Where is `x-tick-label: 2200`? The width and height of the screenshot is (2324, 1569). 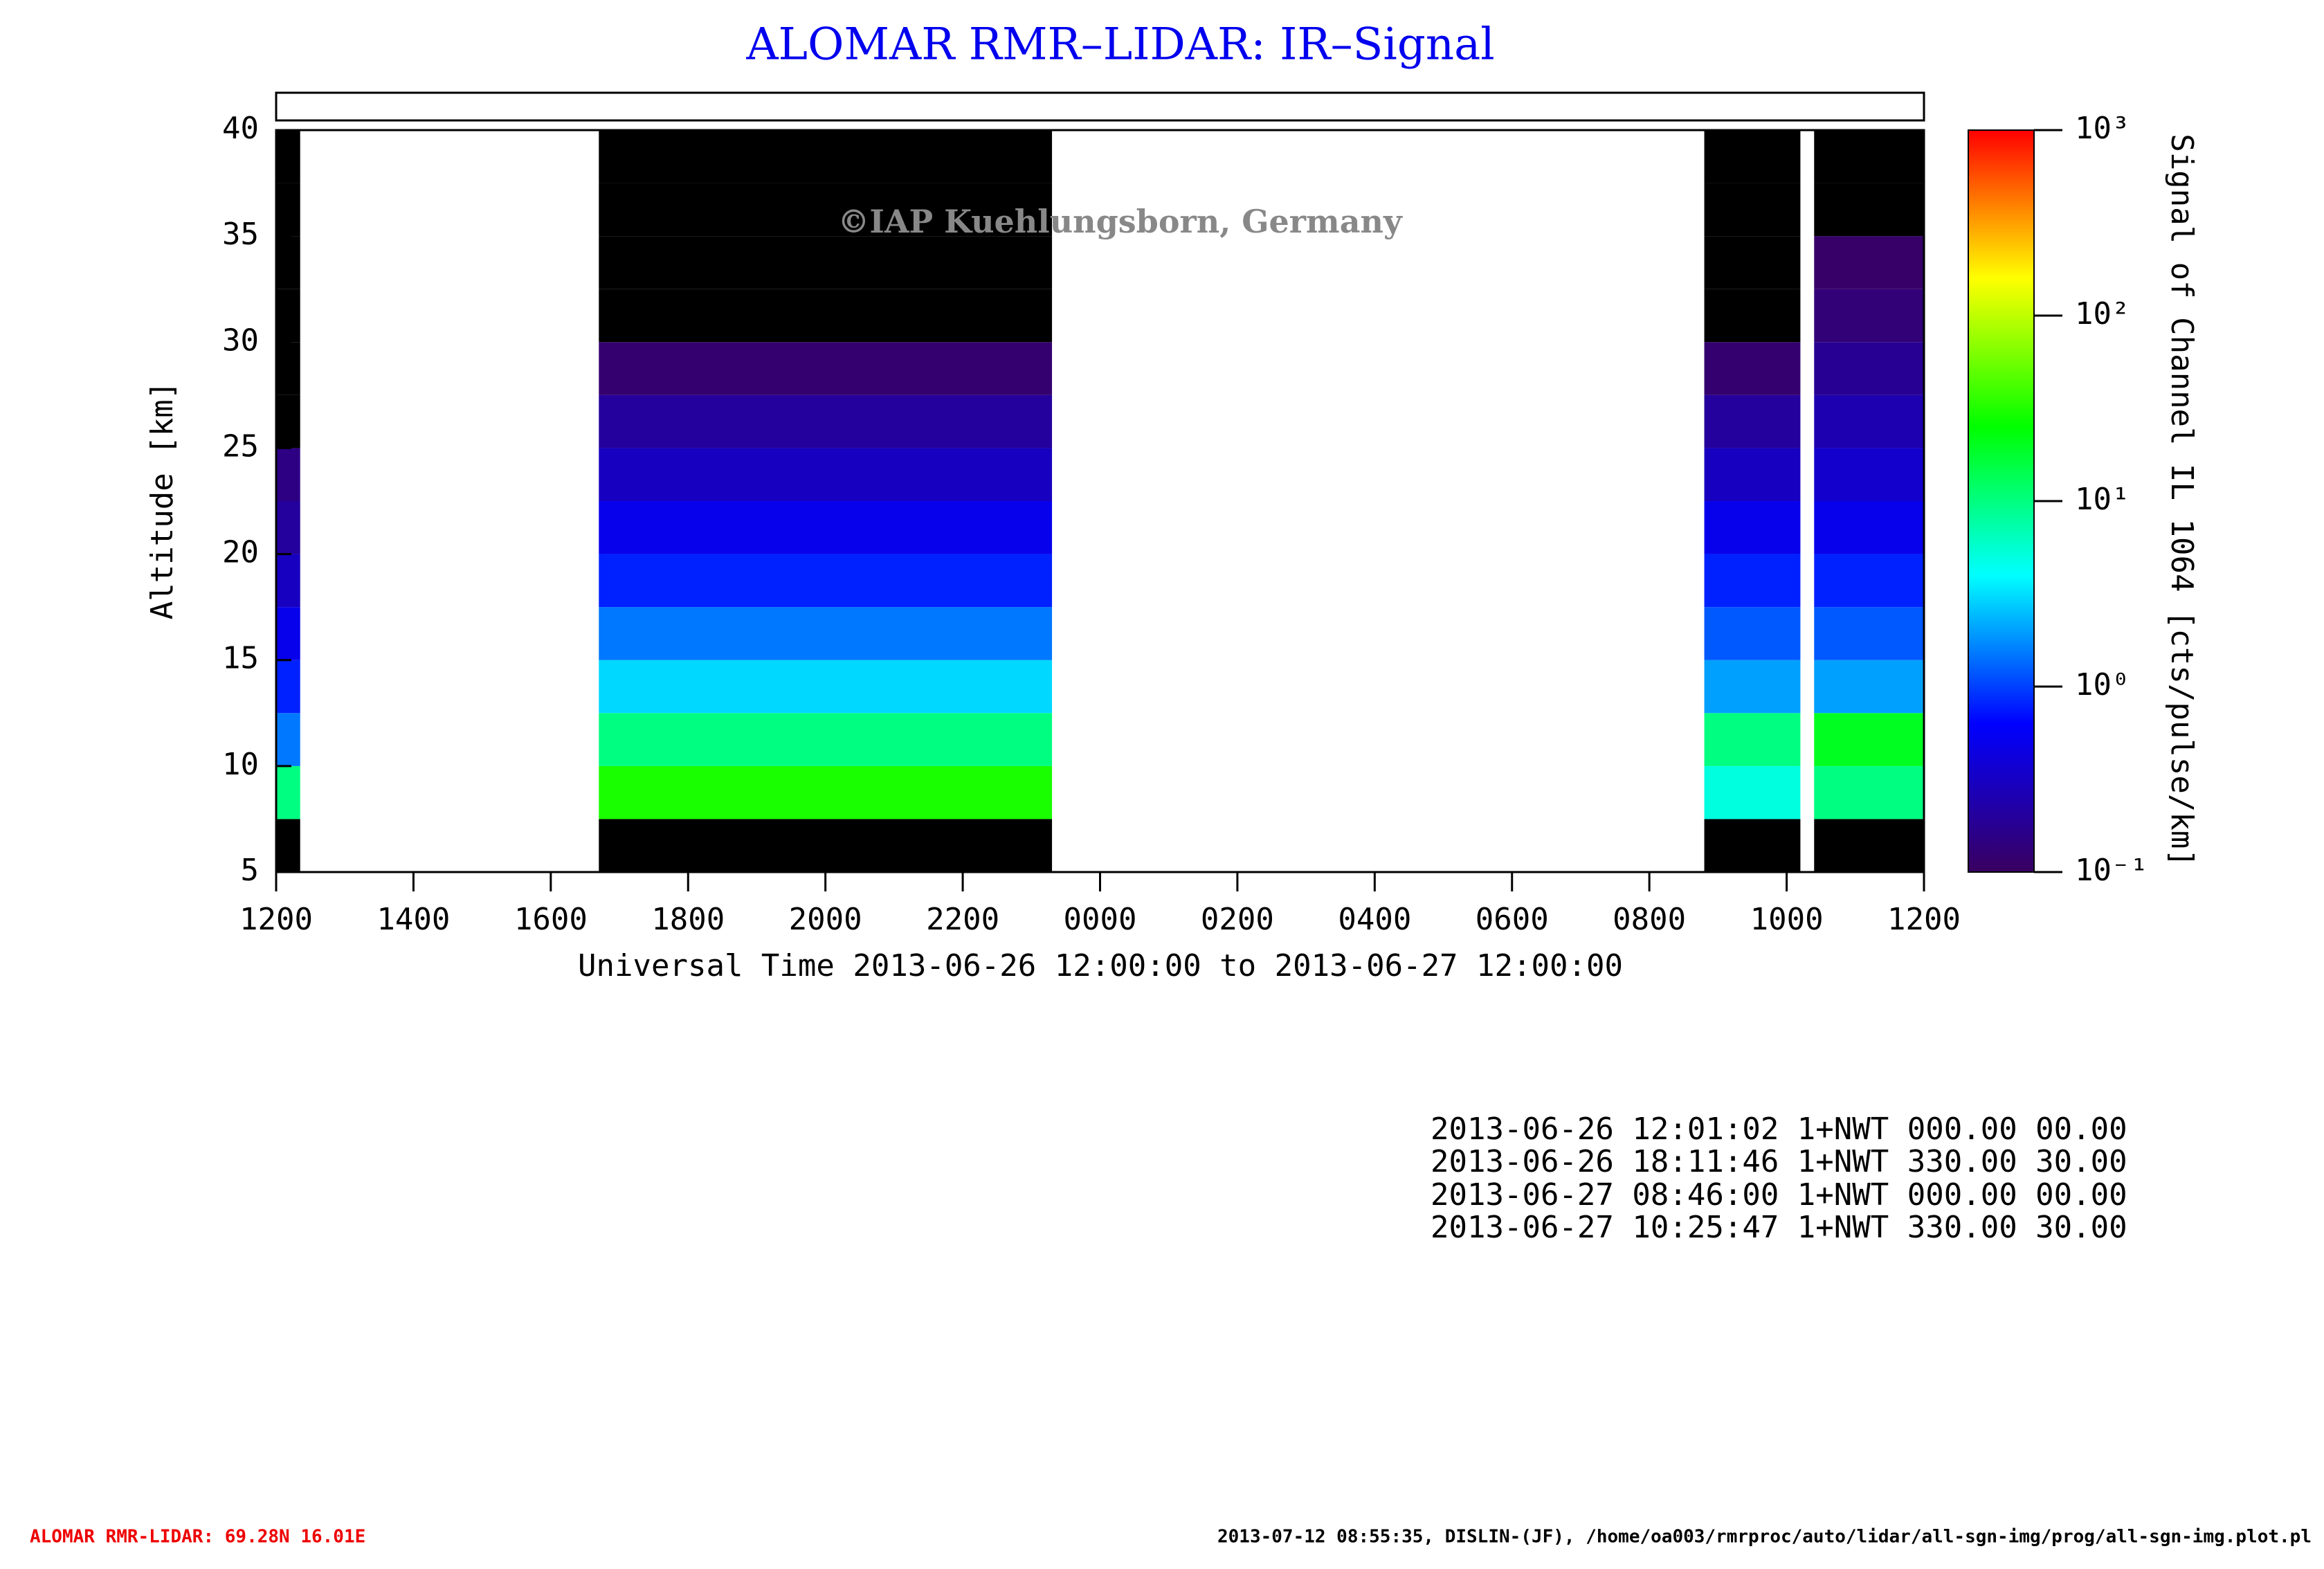 x-tick-label: 2200 is located at coordinates (963, 919).